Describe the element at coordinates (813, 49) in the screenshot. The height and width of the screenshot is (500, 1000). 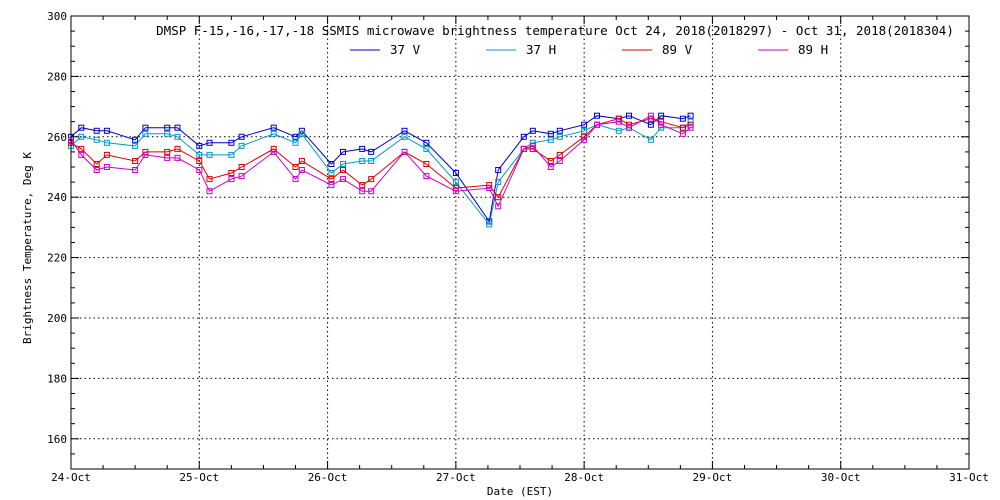
I see `legend-label: 89 H` at that location.